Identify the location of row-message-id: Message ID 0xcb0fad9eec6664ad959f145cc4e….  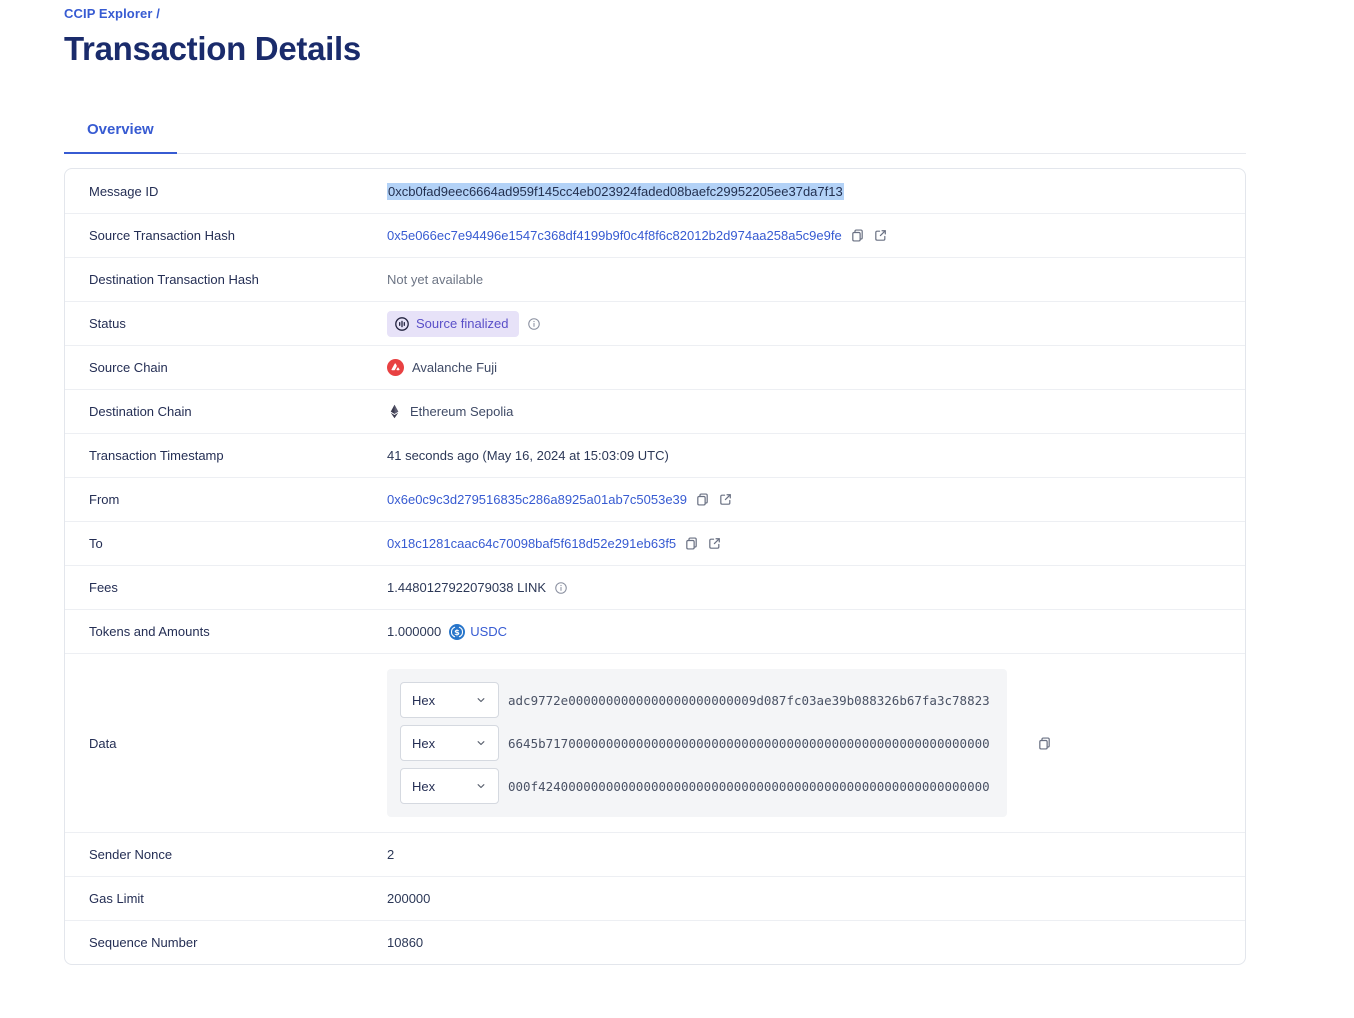
(655, 191).